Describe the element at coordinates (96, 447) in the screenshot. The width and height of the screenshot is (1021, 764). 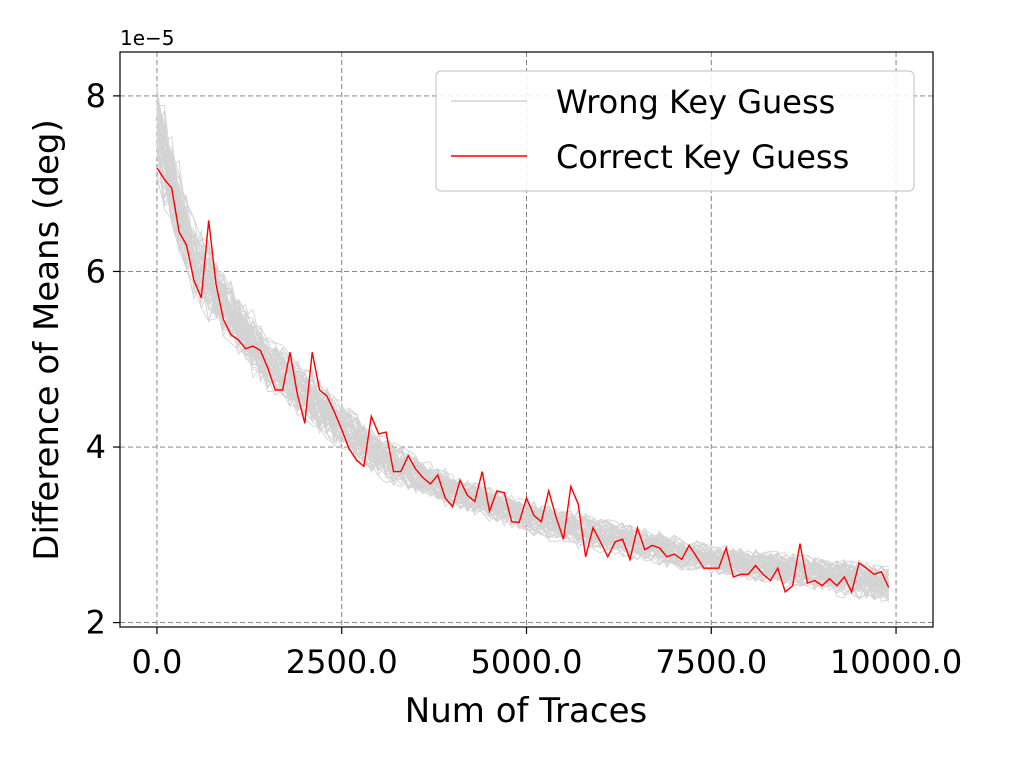
I see `y-tick-label-1: 4` at that location.